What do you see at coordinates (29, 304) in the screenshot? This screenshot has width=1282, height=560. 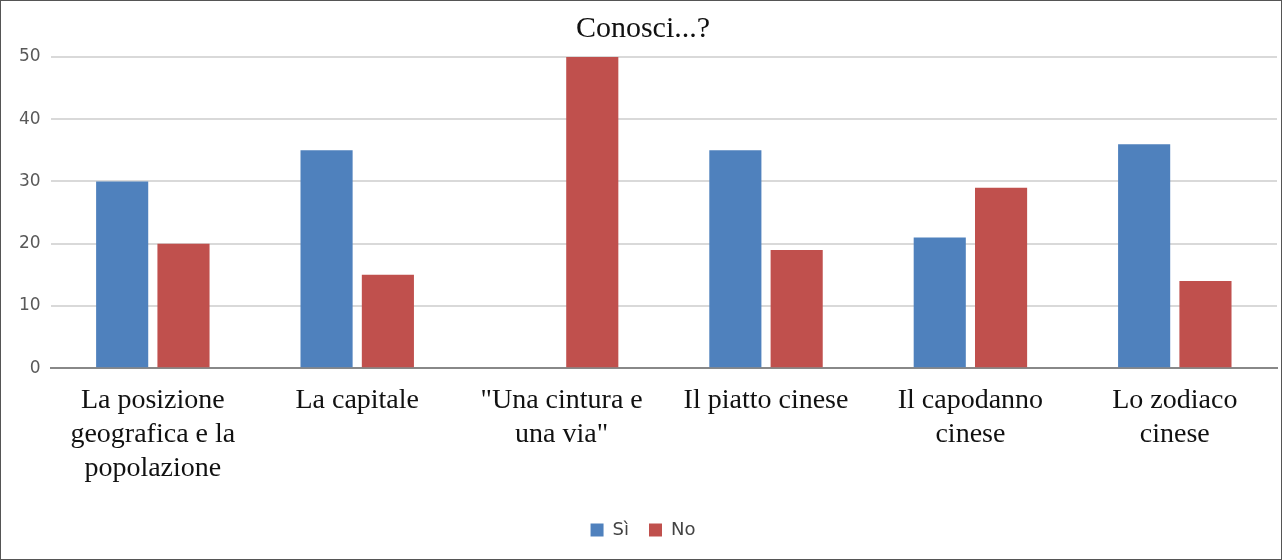 I see `y-tick-label: 10` at bounding box center [29, 304].